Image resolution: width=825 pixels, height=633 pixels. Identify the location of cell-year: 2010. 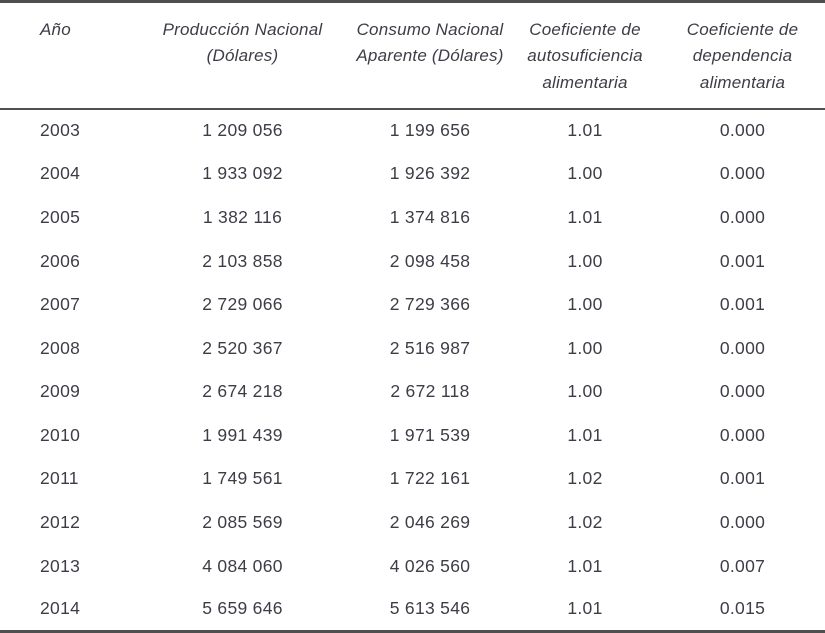
(60, 434).